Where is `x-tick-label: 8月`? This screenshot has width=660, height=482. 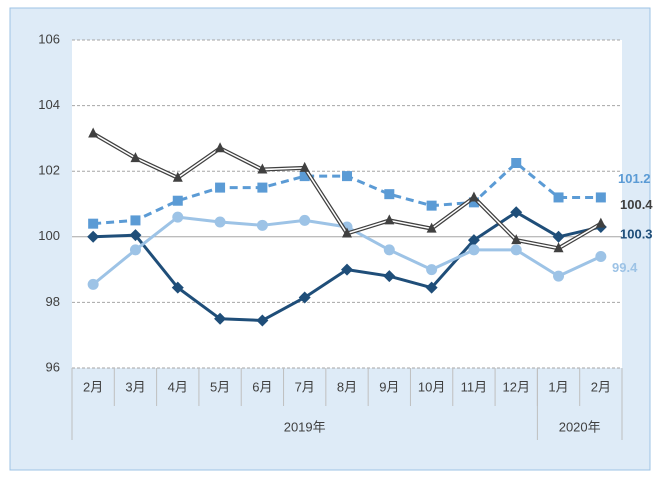 x-tick-label: 8月 is located at coordinates (347, 386).